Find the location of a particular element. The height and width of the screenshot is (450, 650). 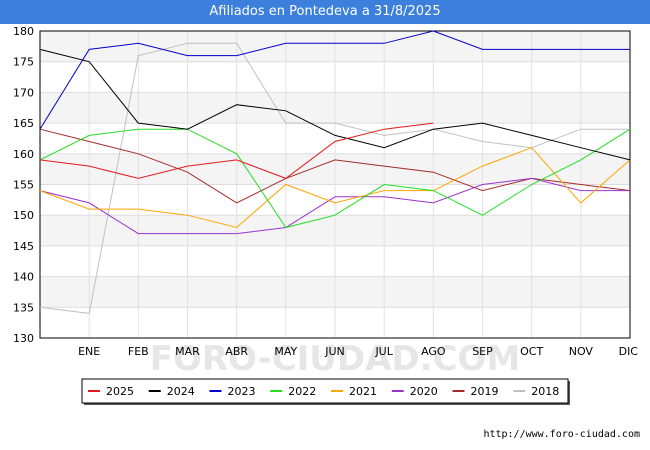

legend-label: 2020 is located at coordinates (424, 391).